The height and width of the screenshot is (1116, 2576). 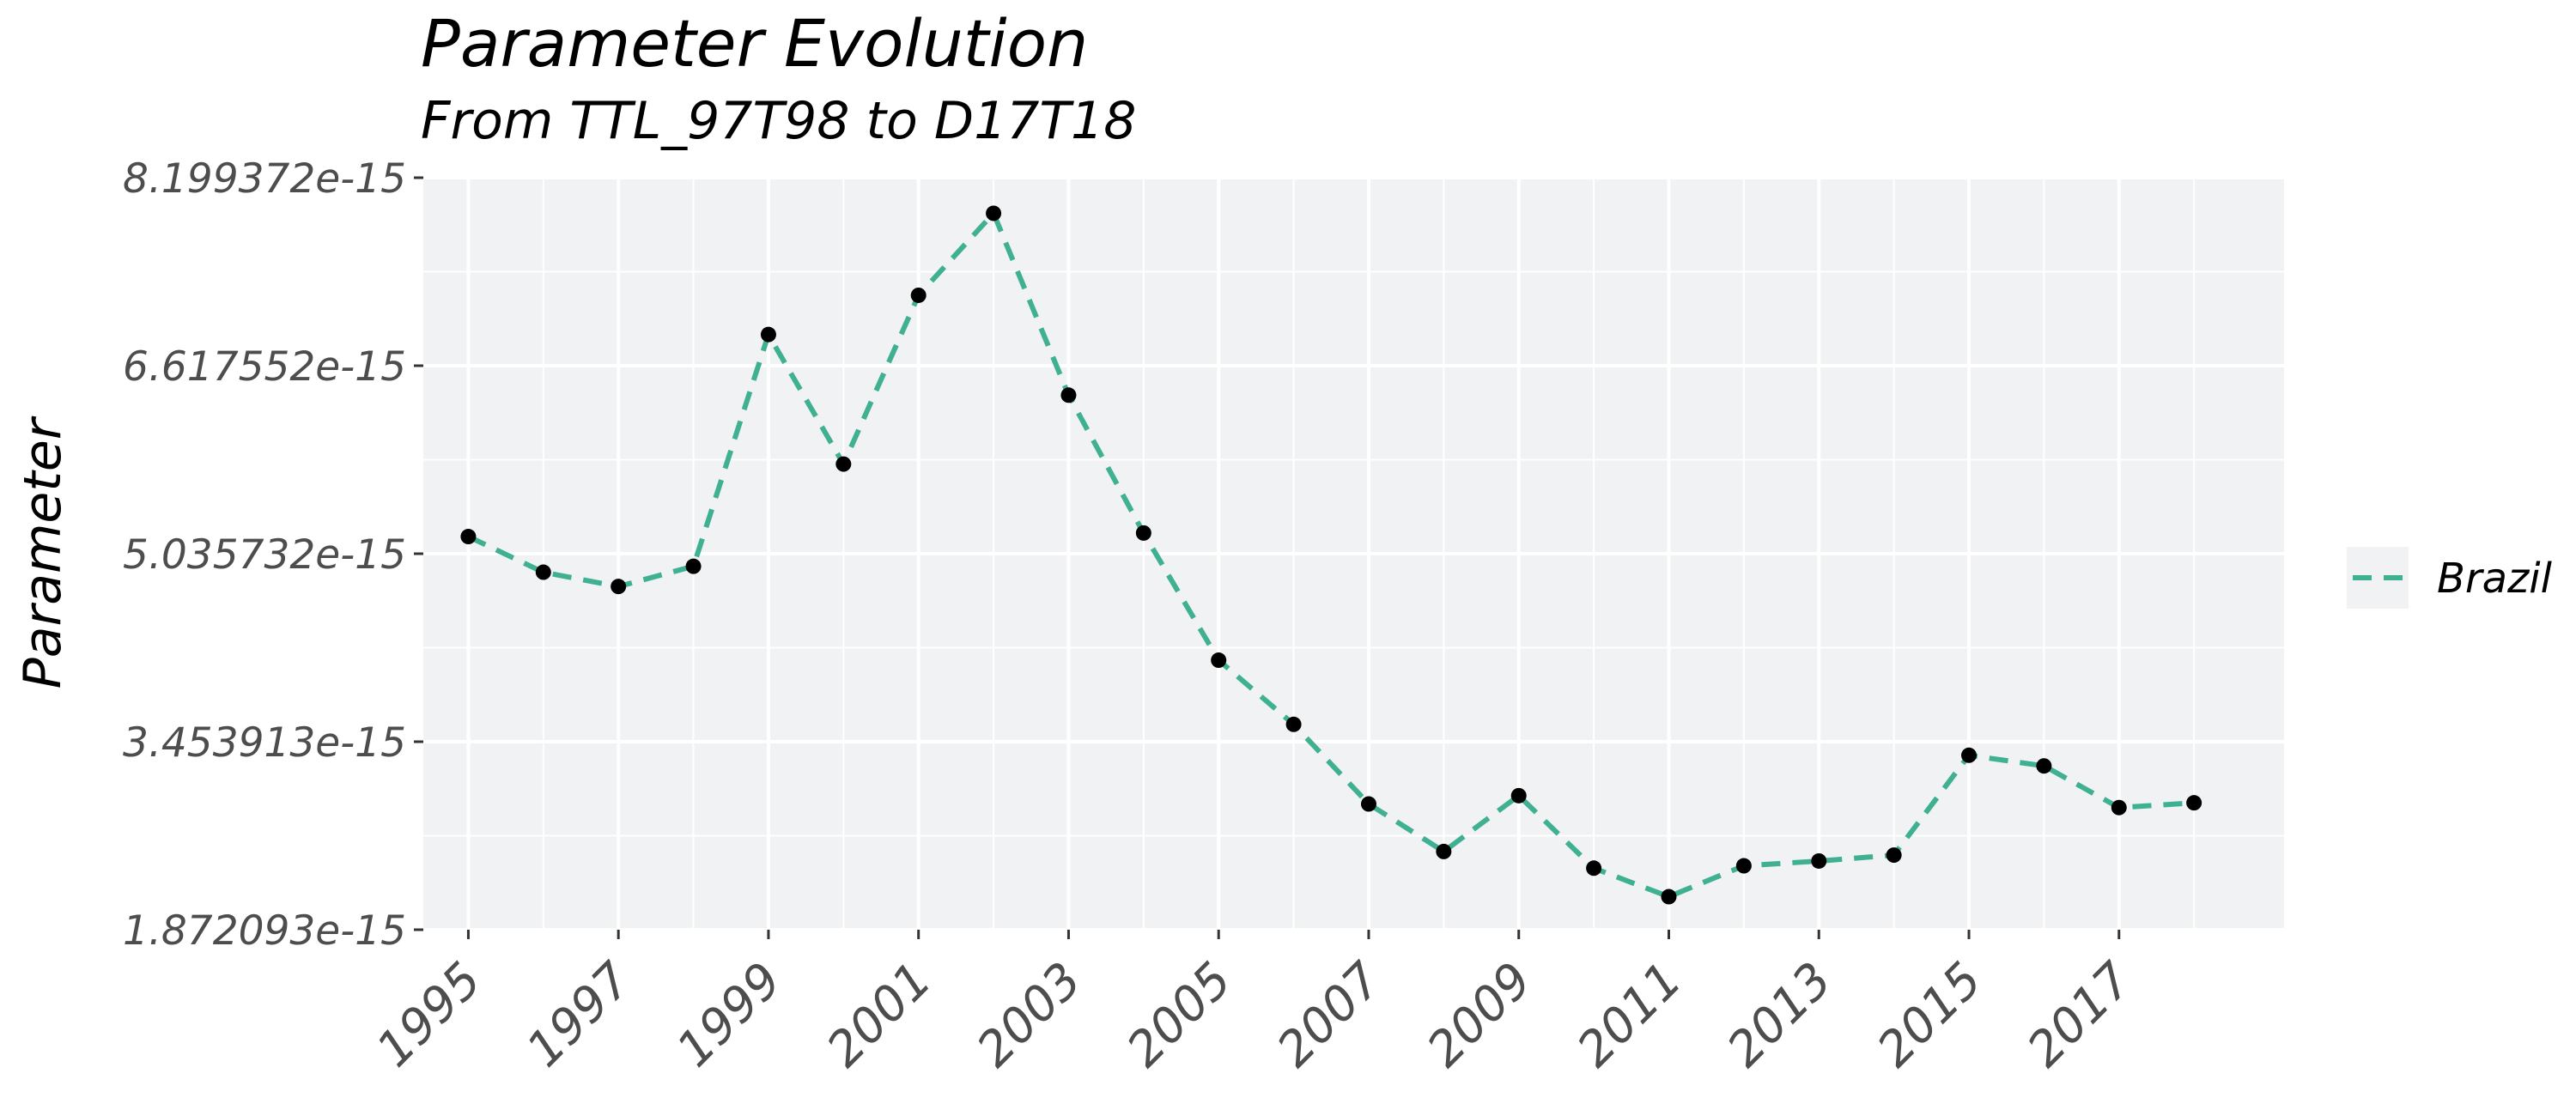 What do you see at coordinates (1930, 1015) in the screenshot?
I see `x-tick-label: 2015` at bounding box center [1930, 1015].